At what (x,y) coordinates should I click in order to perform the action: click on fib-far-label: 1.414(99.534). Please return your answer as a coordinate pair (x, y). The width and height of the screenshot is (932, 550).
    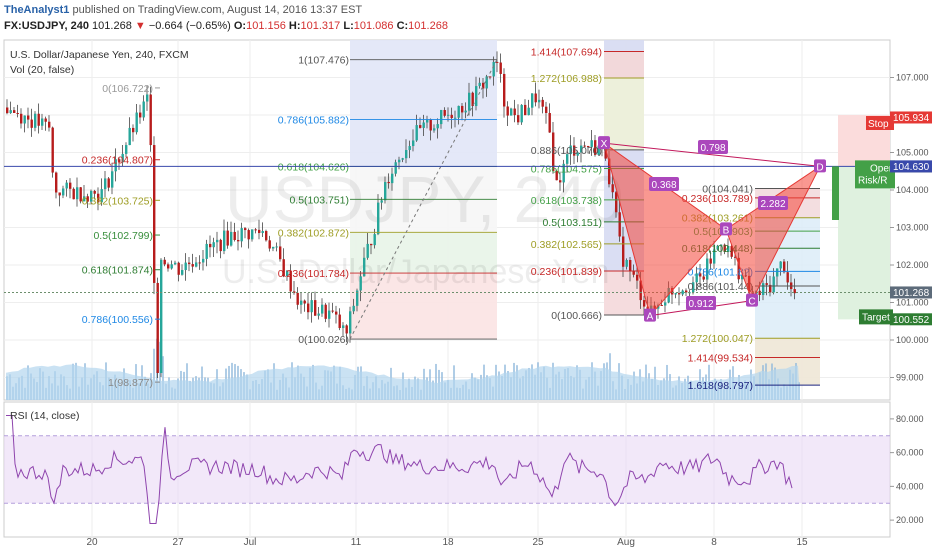
    Looking at the image, I should click on (720, 358).